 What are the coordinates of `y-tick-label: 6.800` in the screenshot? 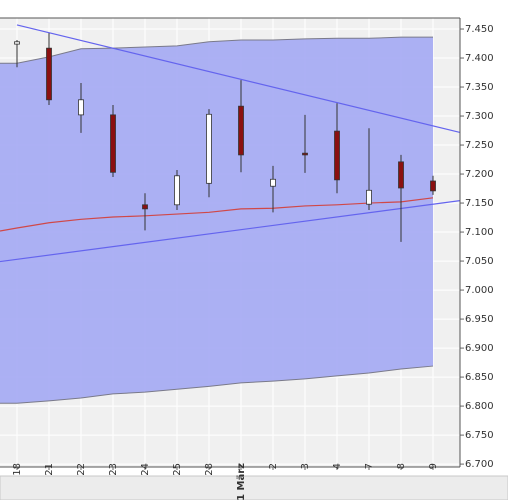 It's located at (479, 406).